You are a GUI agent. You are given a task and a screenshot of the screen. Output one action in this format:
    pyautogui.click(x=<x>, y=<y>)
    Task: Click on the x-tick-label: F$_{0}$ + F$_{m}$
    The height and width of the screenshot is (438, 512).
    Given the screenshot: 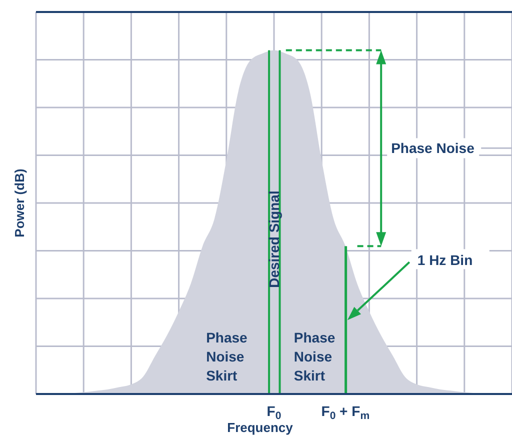 What is the action you would take?
    pyautogui.click(x=345, y=412)
    